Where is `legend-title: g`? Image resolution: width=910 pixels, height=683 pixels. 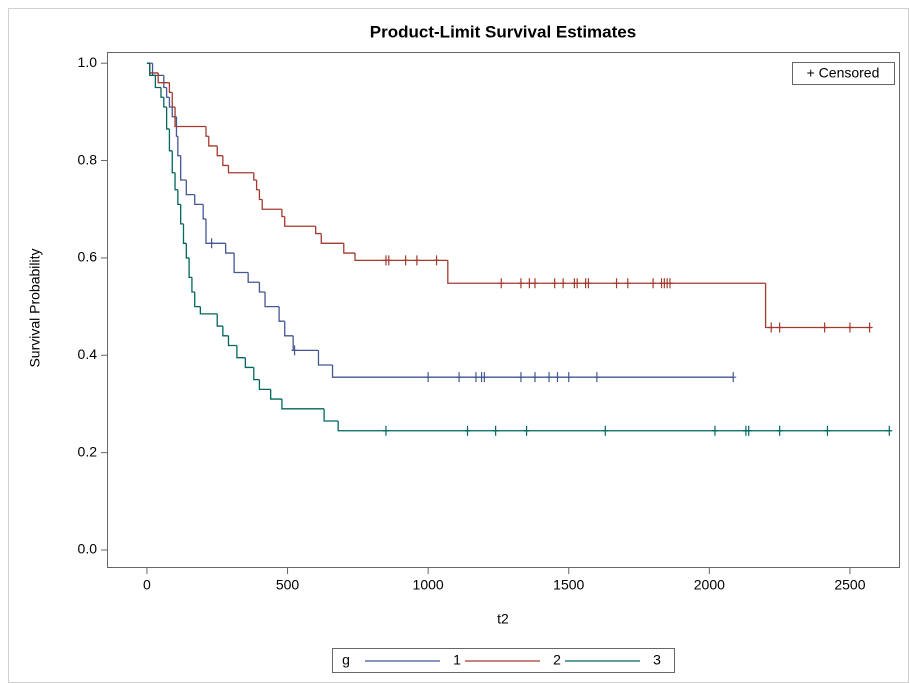 legend-title: g is located at coordinates (346, 660).